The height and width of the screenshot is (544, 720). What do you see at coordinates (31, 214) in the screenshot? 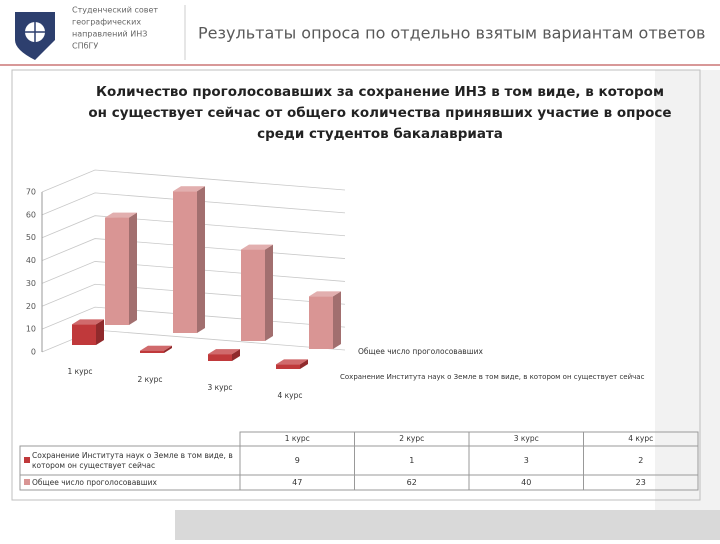
I see `y-tick-label: 60` at bounding box center [31, 214].